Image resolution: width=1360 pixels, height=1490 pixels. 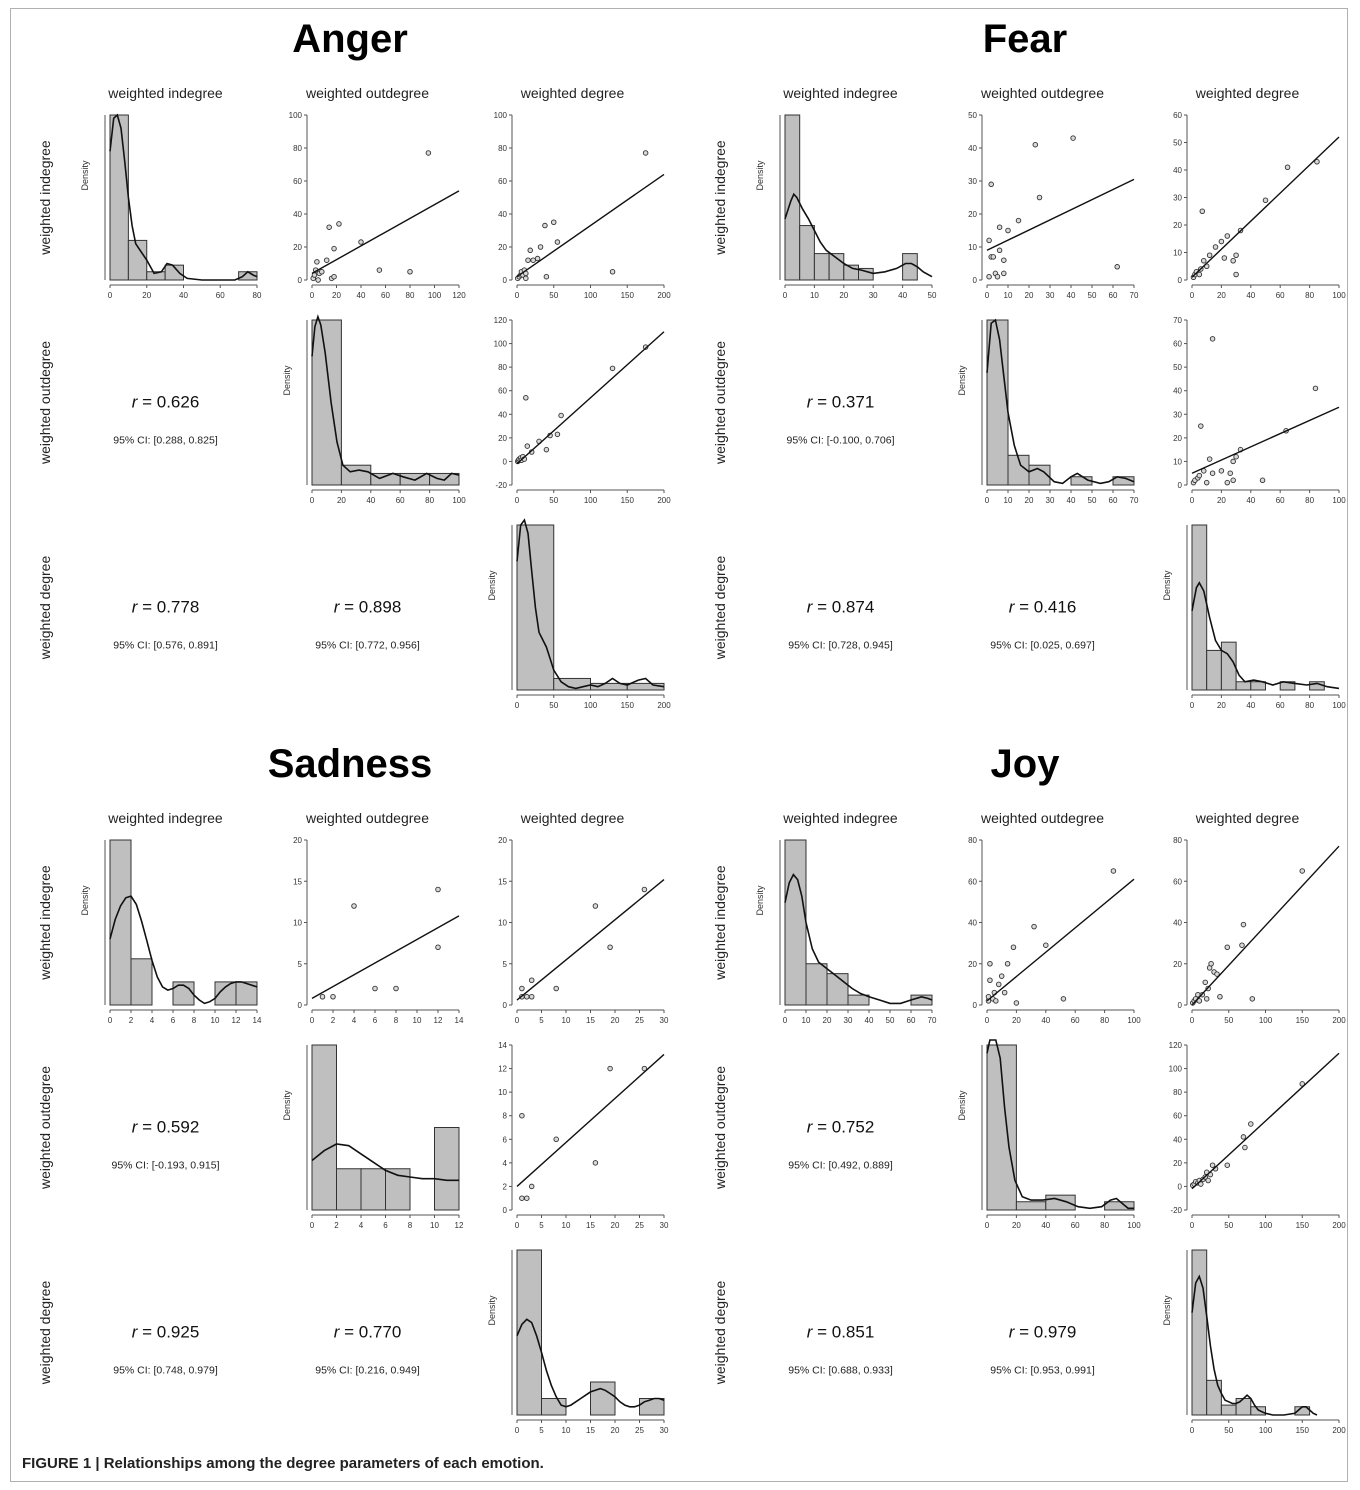 What do you see at coordinates (257, 1020) in the screenshot?
I see `x-tick-label: 14` at bounding box center [257, 1020].